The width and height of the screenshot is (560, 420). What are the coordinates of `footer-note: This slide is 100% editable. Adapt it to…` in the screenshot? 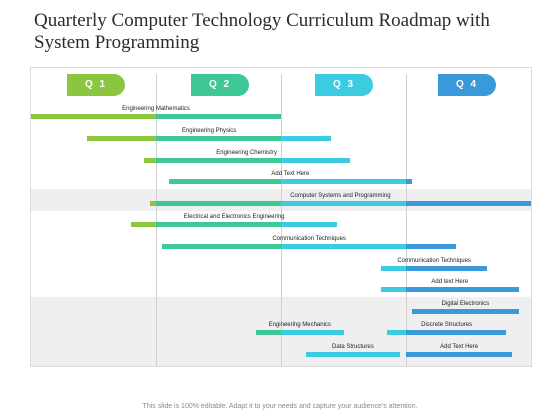 It's located at (280, 406).